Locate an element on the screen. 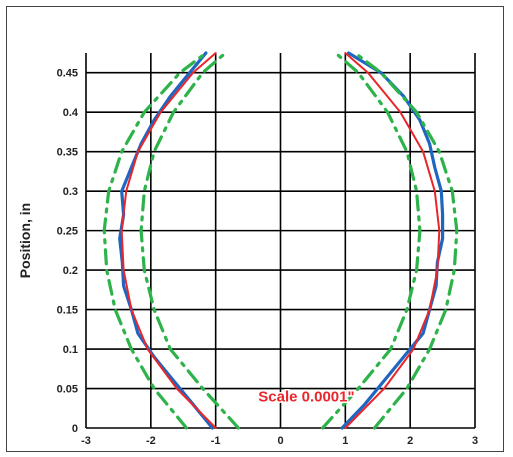  x-tick-label: -1 is located at coordinates (216, 441).